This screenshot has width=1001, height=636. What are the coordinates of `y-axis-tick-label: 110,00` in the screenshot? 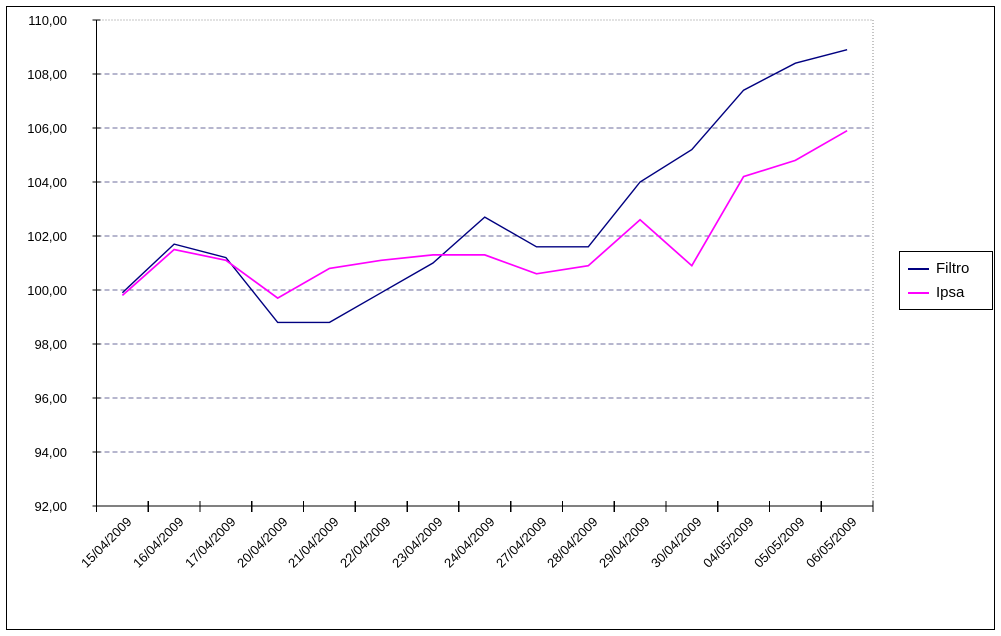 It's located at (47, 20).